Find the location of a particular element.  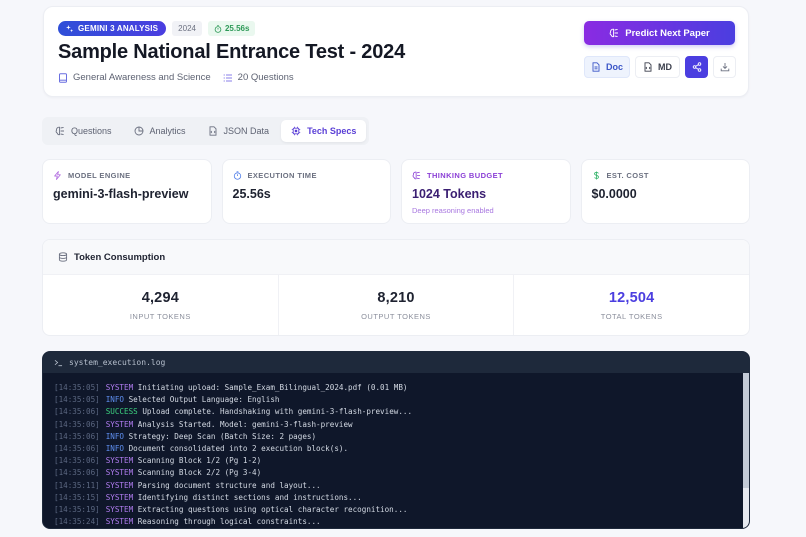

log-message: Scanning Block 2/2 (Pg 3-4) is located at coordinates (199, 473).